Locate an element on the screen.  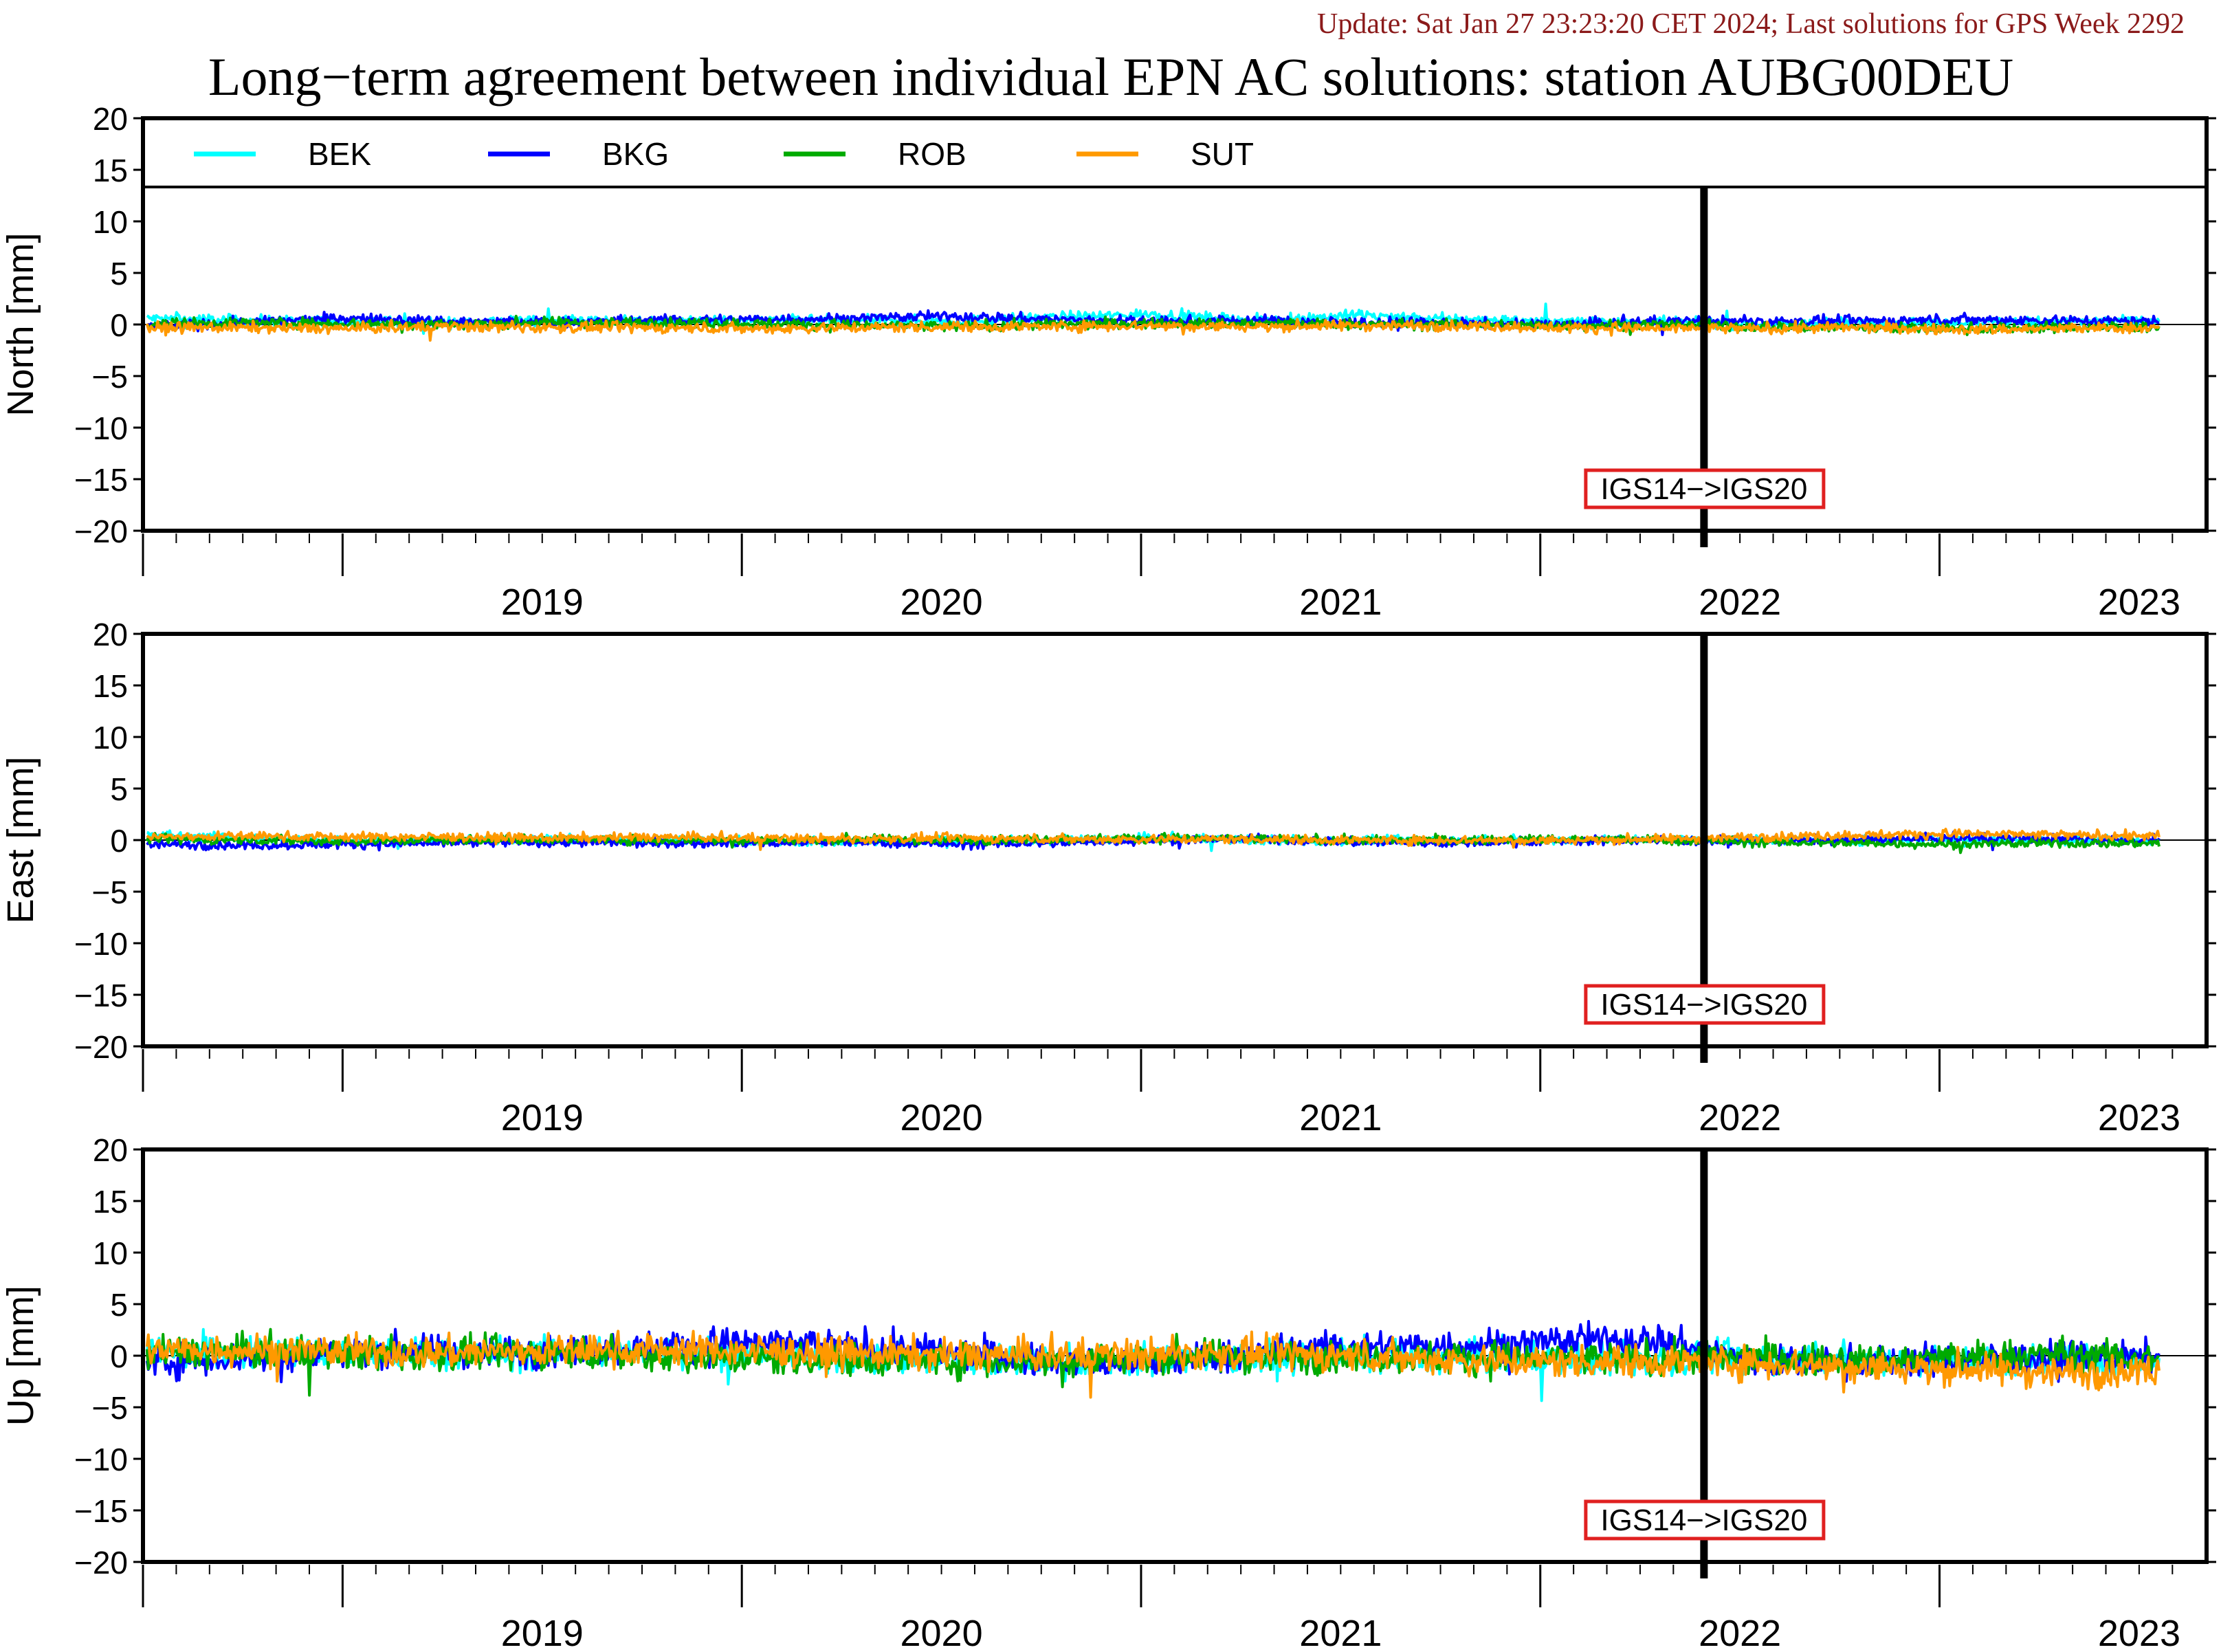
y-axis-label: North [mm] is located at coordinates (20, 324).